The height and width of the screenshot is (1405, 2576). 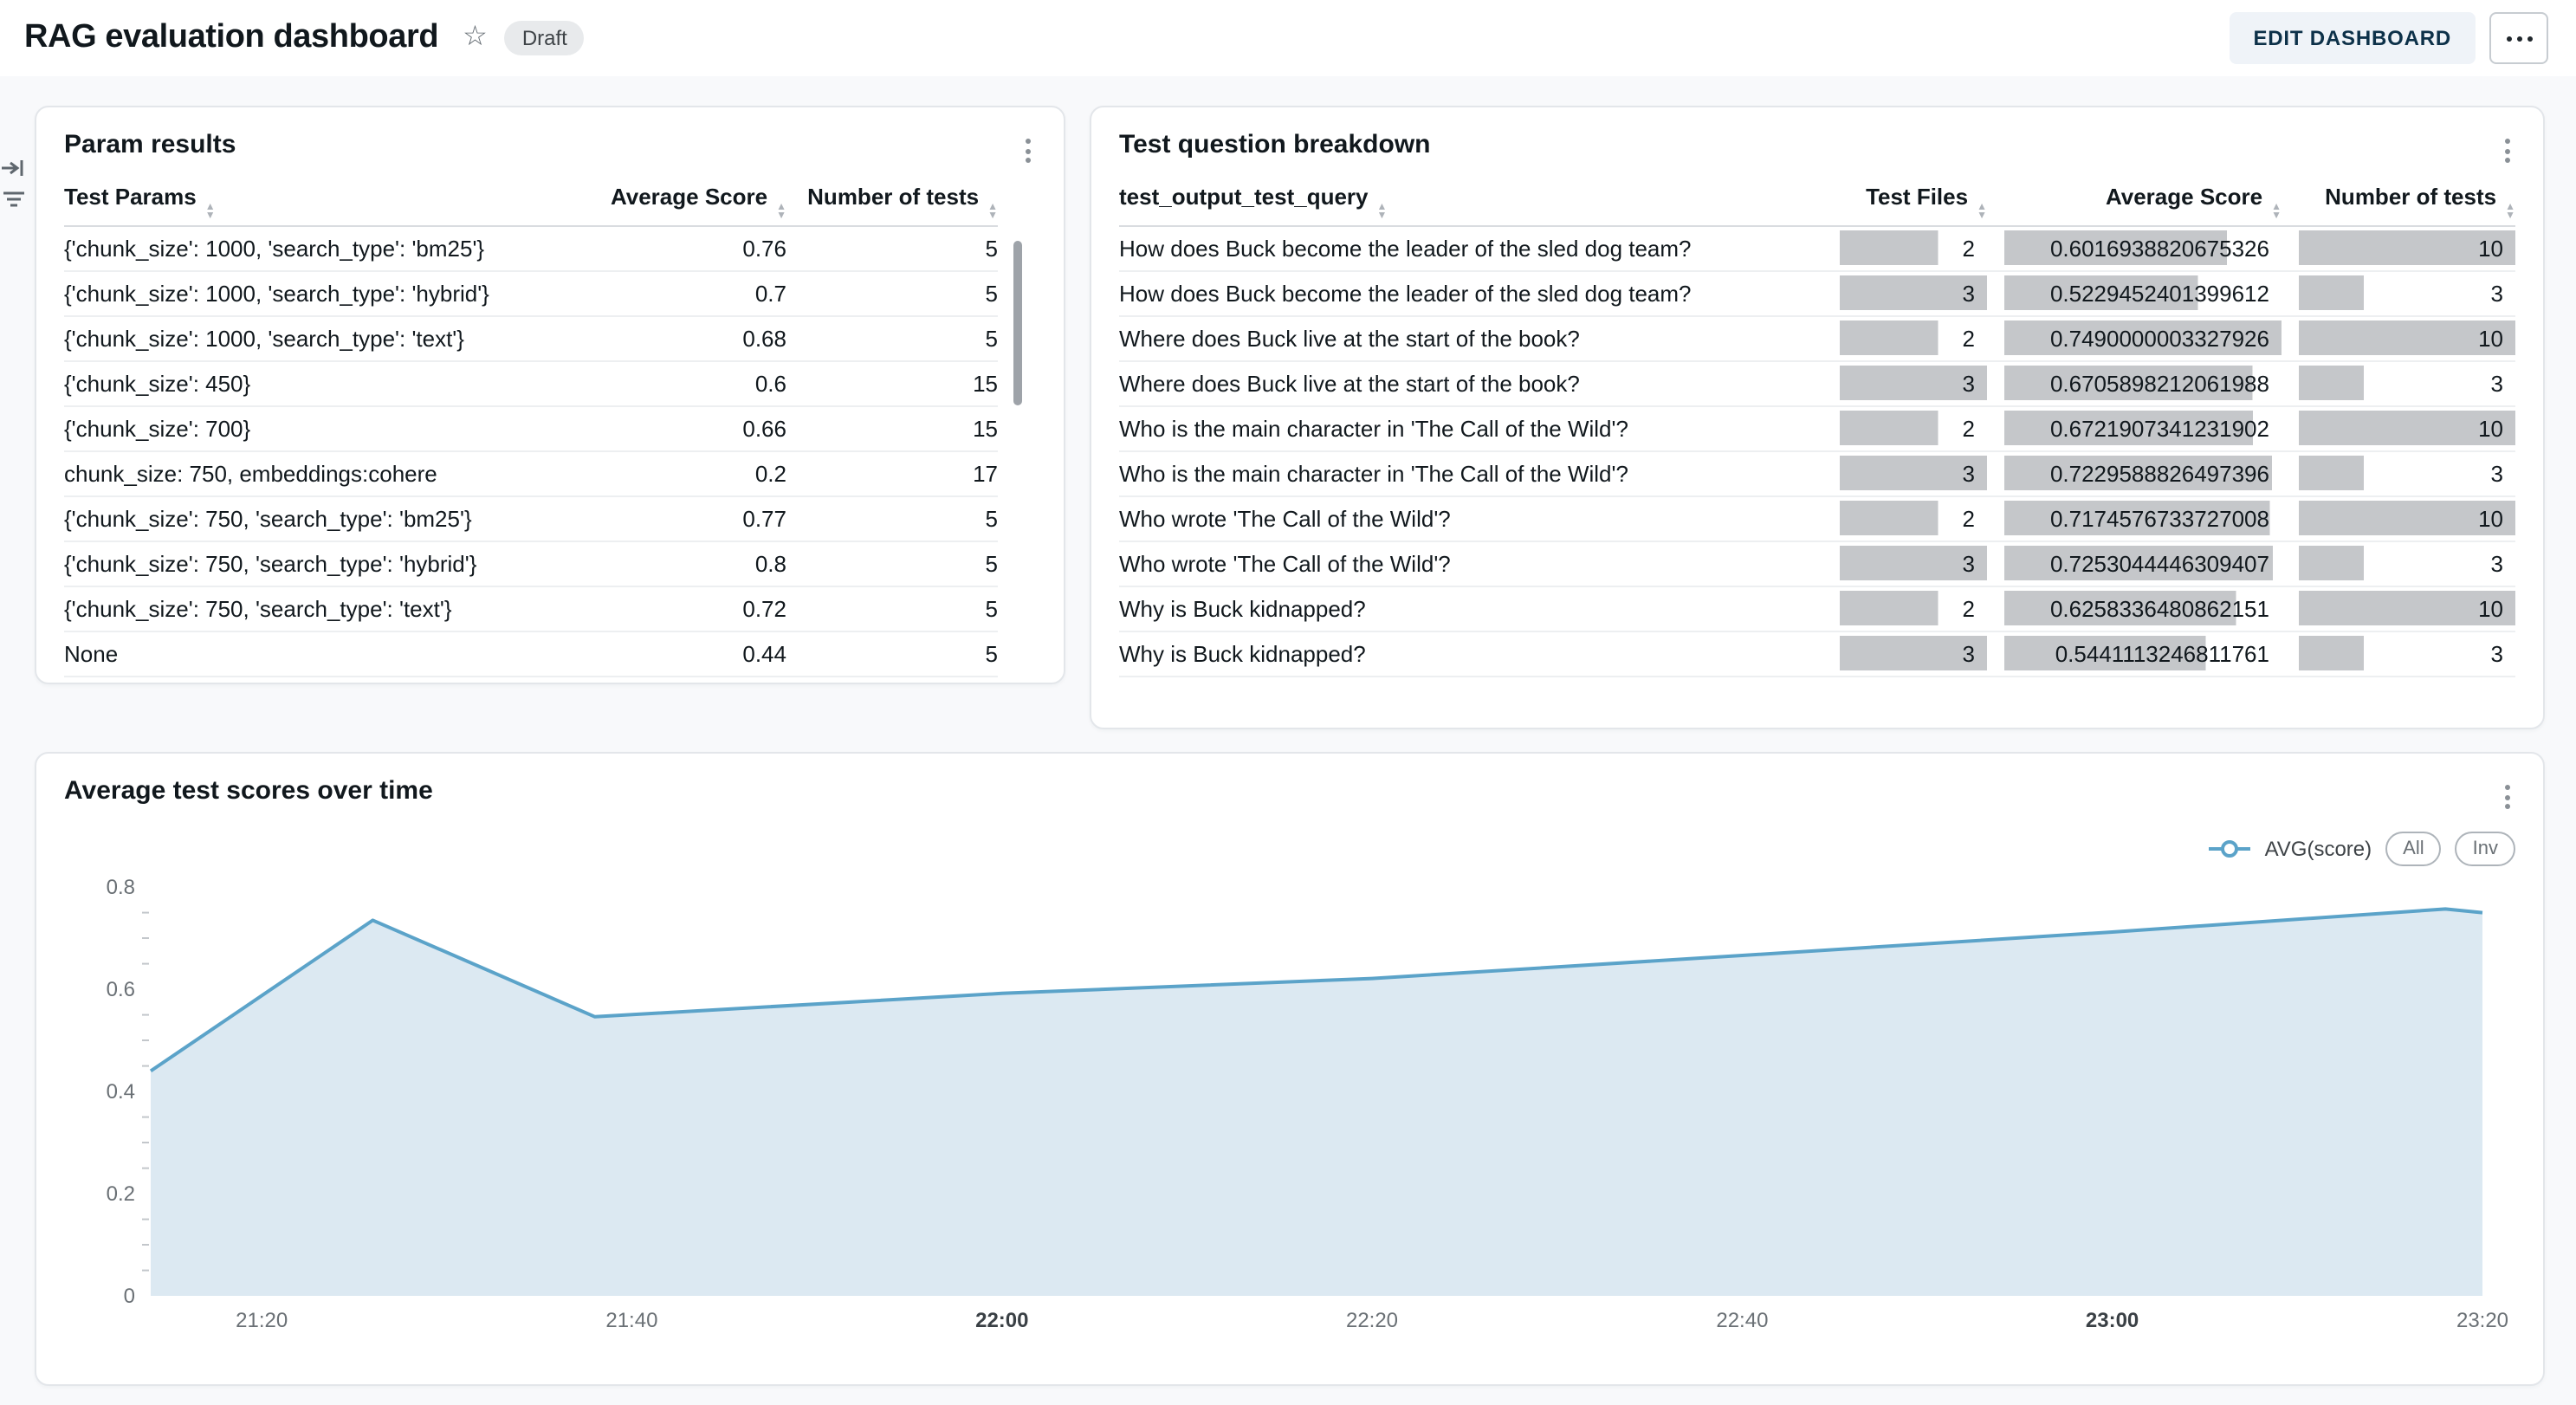 I want to click on legend-invert-button: Inv, so click(x=2485, y=849).